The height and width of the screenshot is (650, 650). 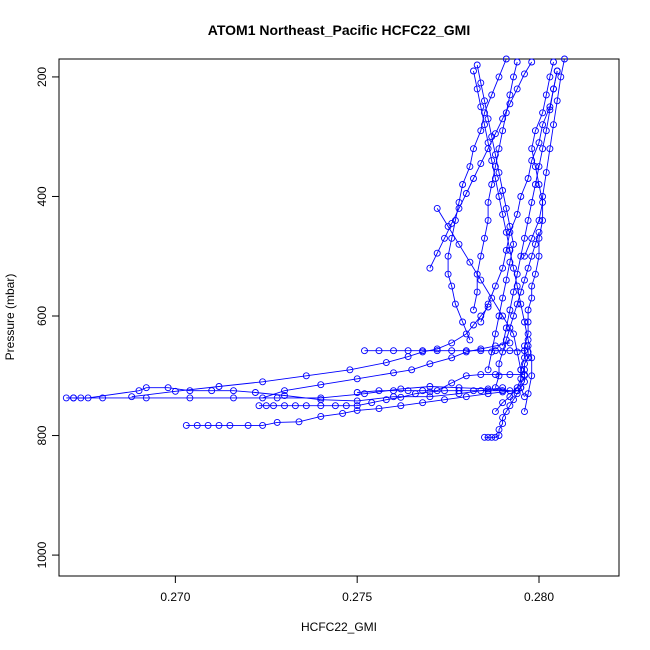 What do you see at coordinates (47, 317) in the screenshot?
I see `y-axis: 200 400 600 800 1000` at bounding box center [47, 317].